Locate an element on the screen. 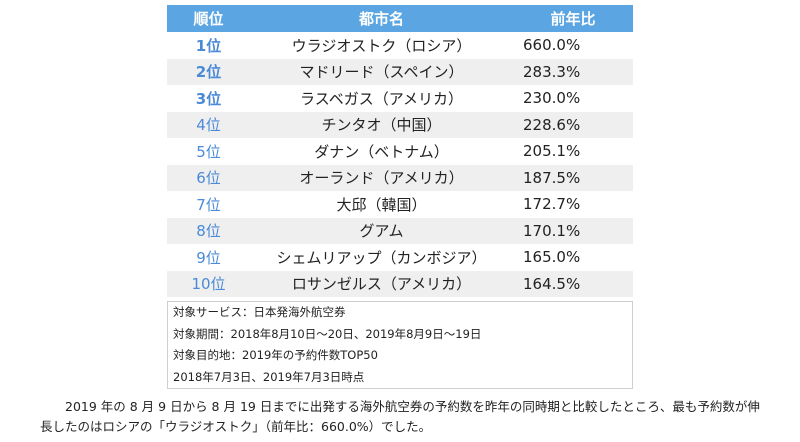  table-row: 4位 チンタオ（中国） 228.6% is located at coordinates (400, 124).